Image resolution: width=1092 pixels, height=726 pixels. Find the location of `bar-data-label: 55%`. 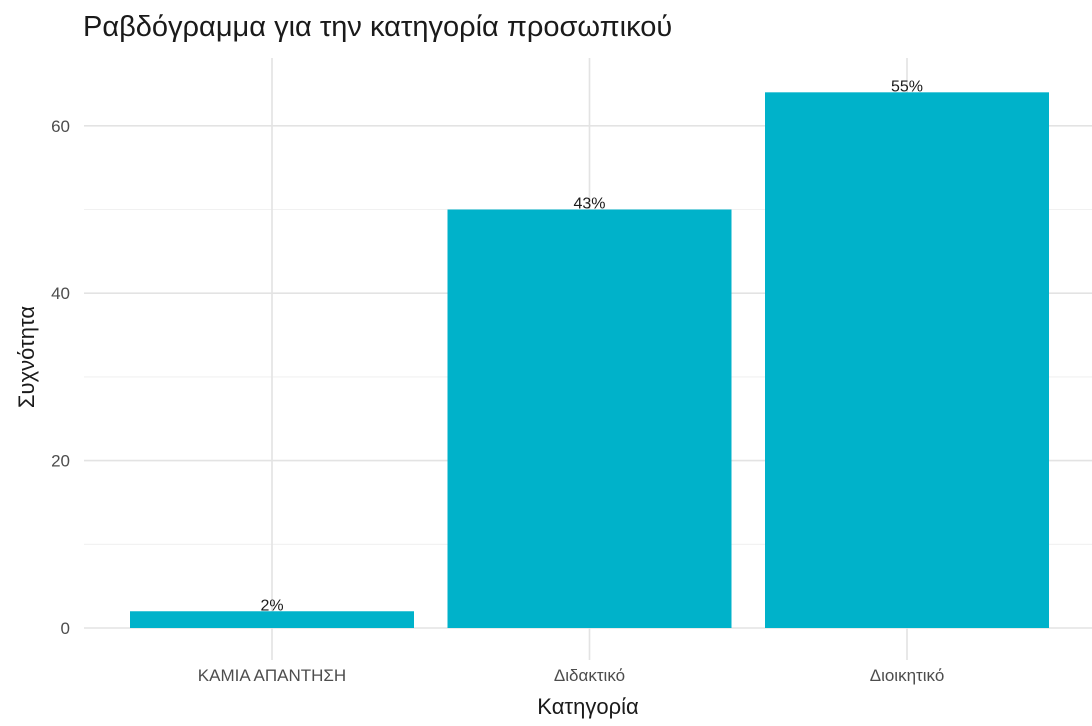

bar-data-label: 55% is located at coordinates (907, 86).